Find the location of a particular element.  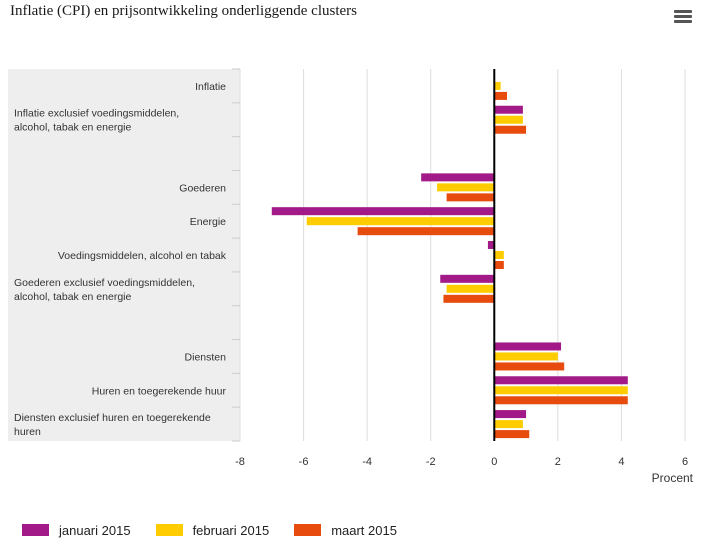

x-axis-unit-label: Procent is located at coordinates (673, 478).